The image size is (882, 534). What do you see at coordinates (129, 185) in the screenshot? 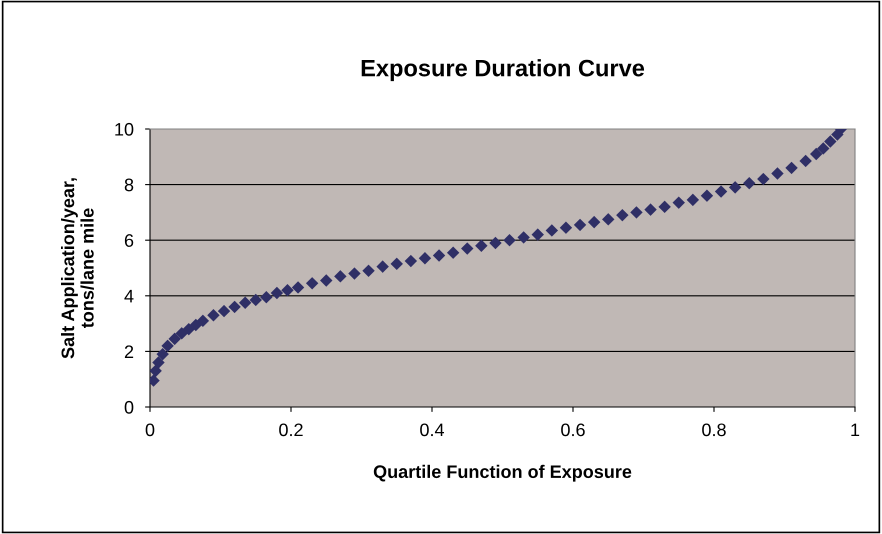
I see `y-tick-label: 8` at bounding box center [129, 185].